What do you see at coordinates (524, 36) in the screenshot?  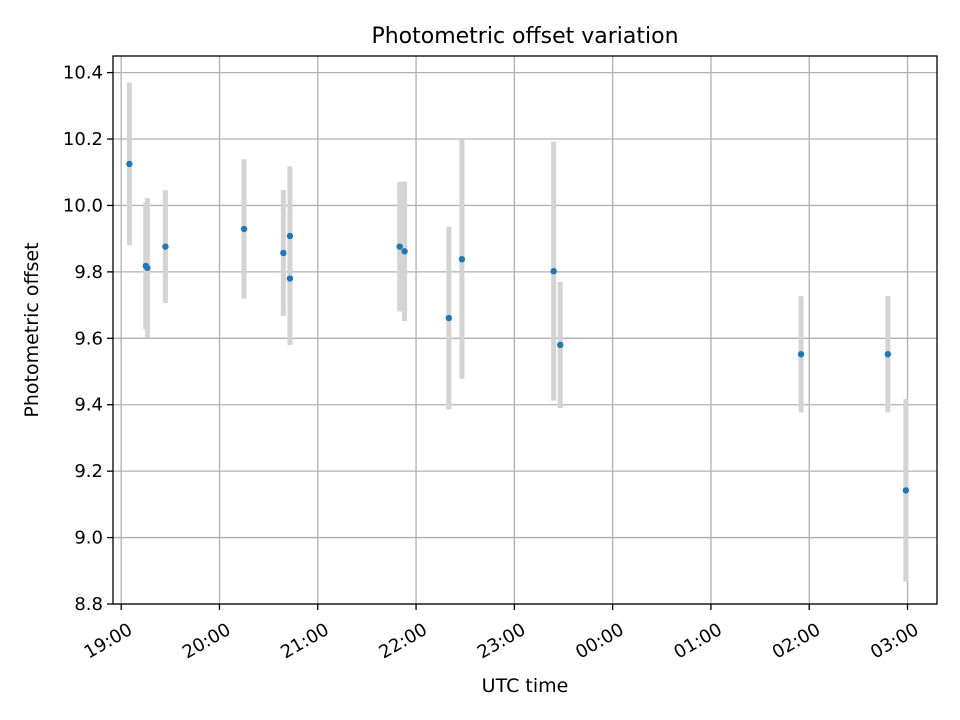 I see `chart-title: Photometric offset variation` at bounding box center [524, 36].